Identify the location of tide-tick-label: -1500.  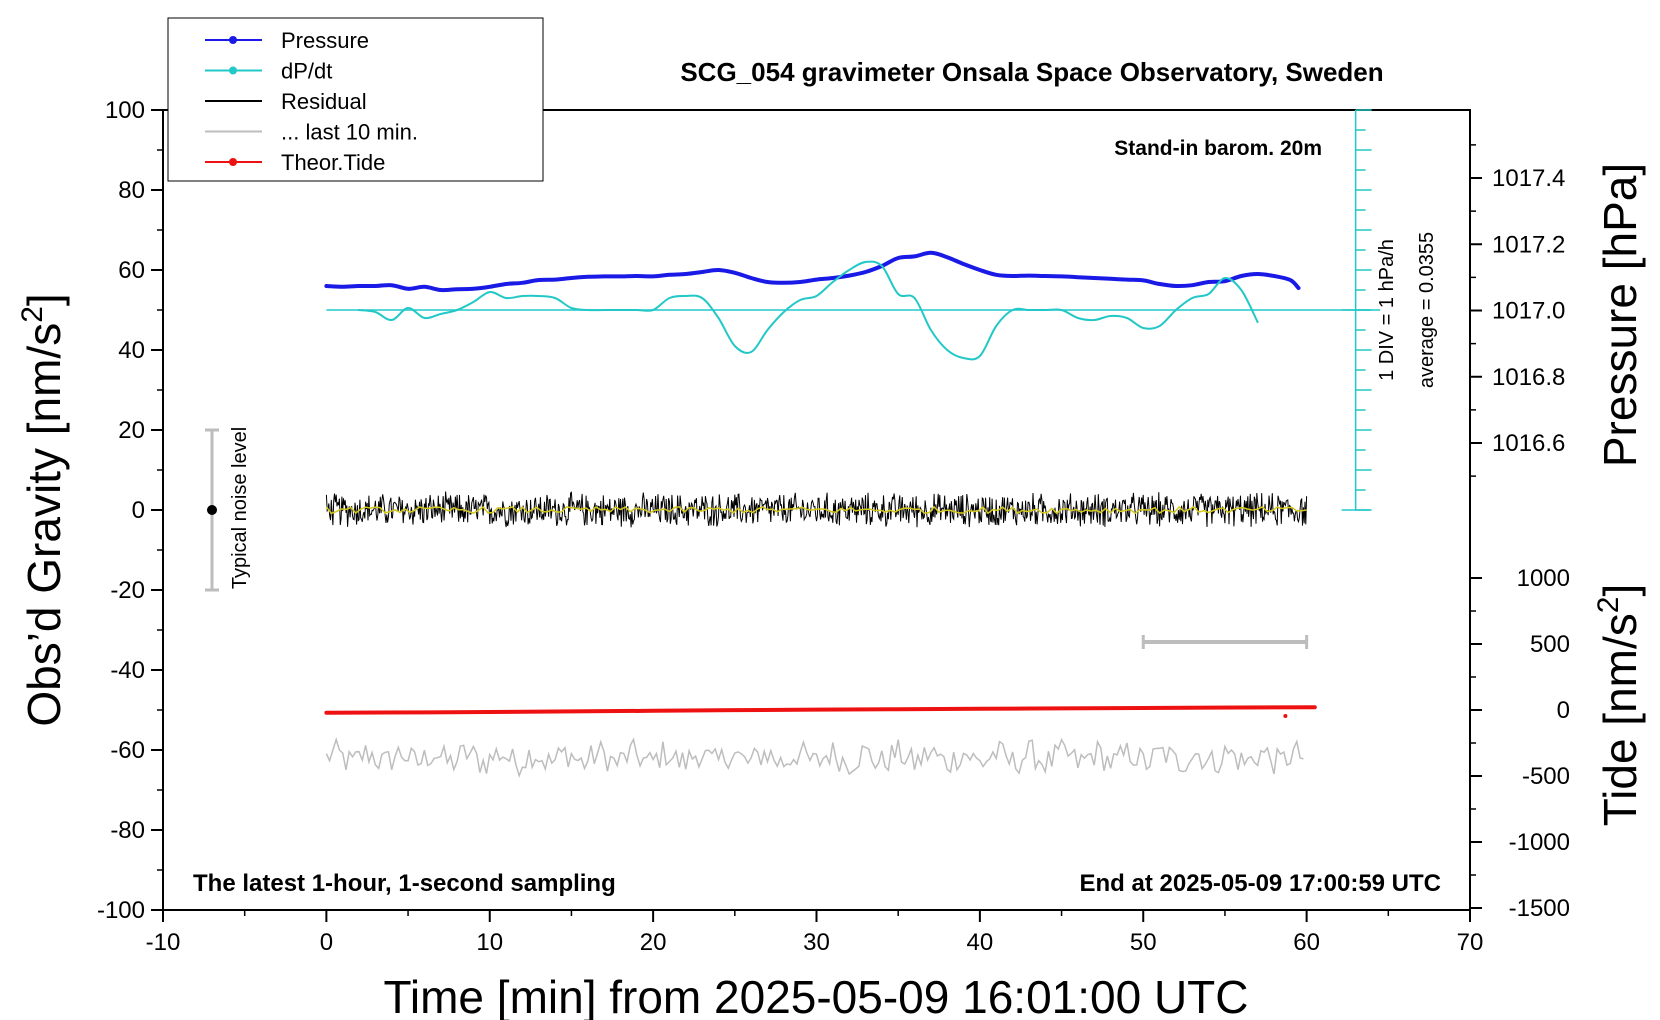
(1539, 908).